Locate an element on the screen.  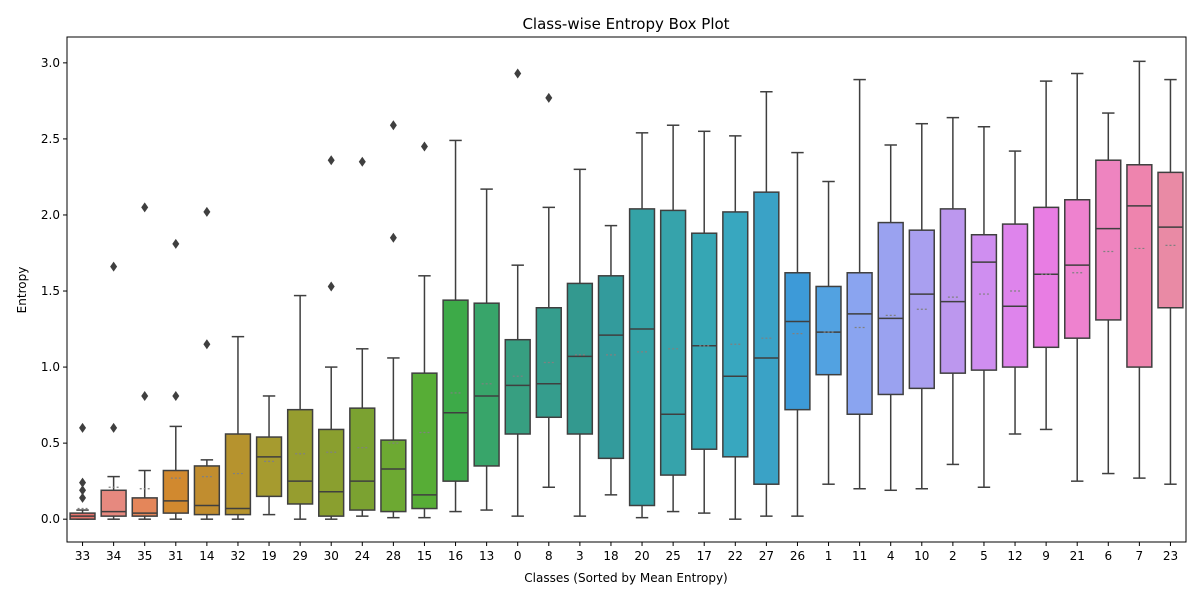
x-tick-label: 21 is located at coordinates (1077, 556).